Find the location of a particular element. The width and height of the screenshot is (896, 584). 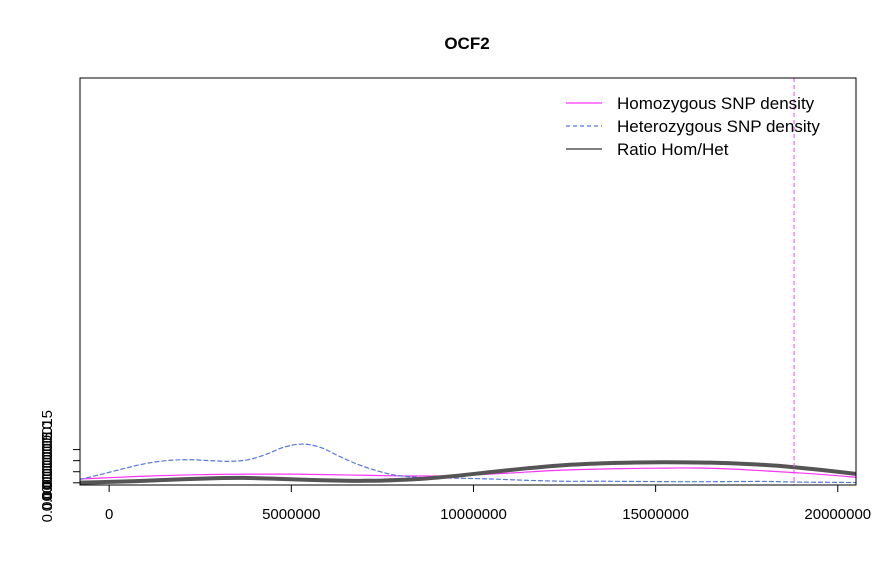

y-tick-label: 0.00000010 is located at coordinates (47, 460).